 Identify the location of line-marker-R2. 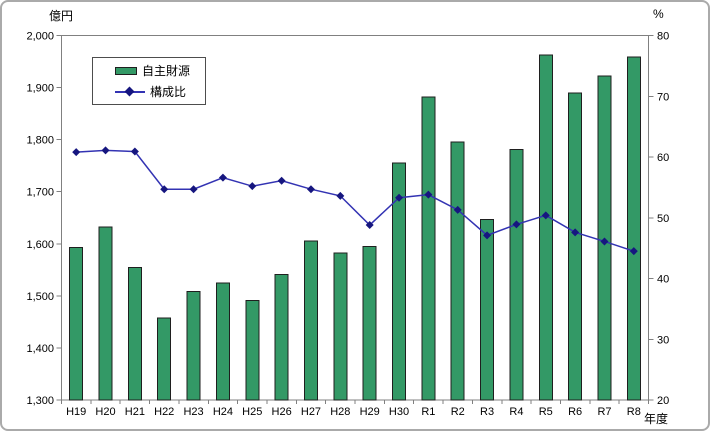
(457, 209).